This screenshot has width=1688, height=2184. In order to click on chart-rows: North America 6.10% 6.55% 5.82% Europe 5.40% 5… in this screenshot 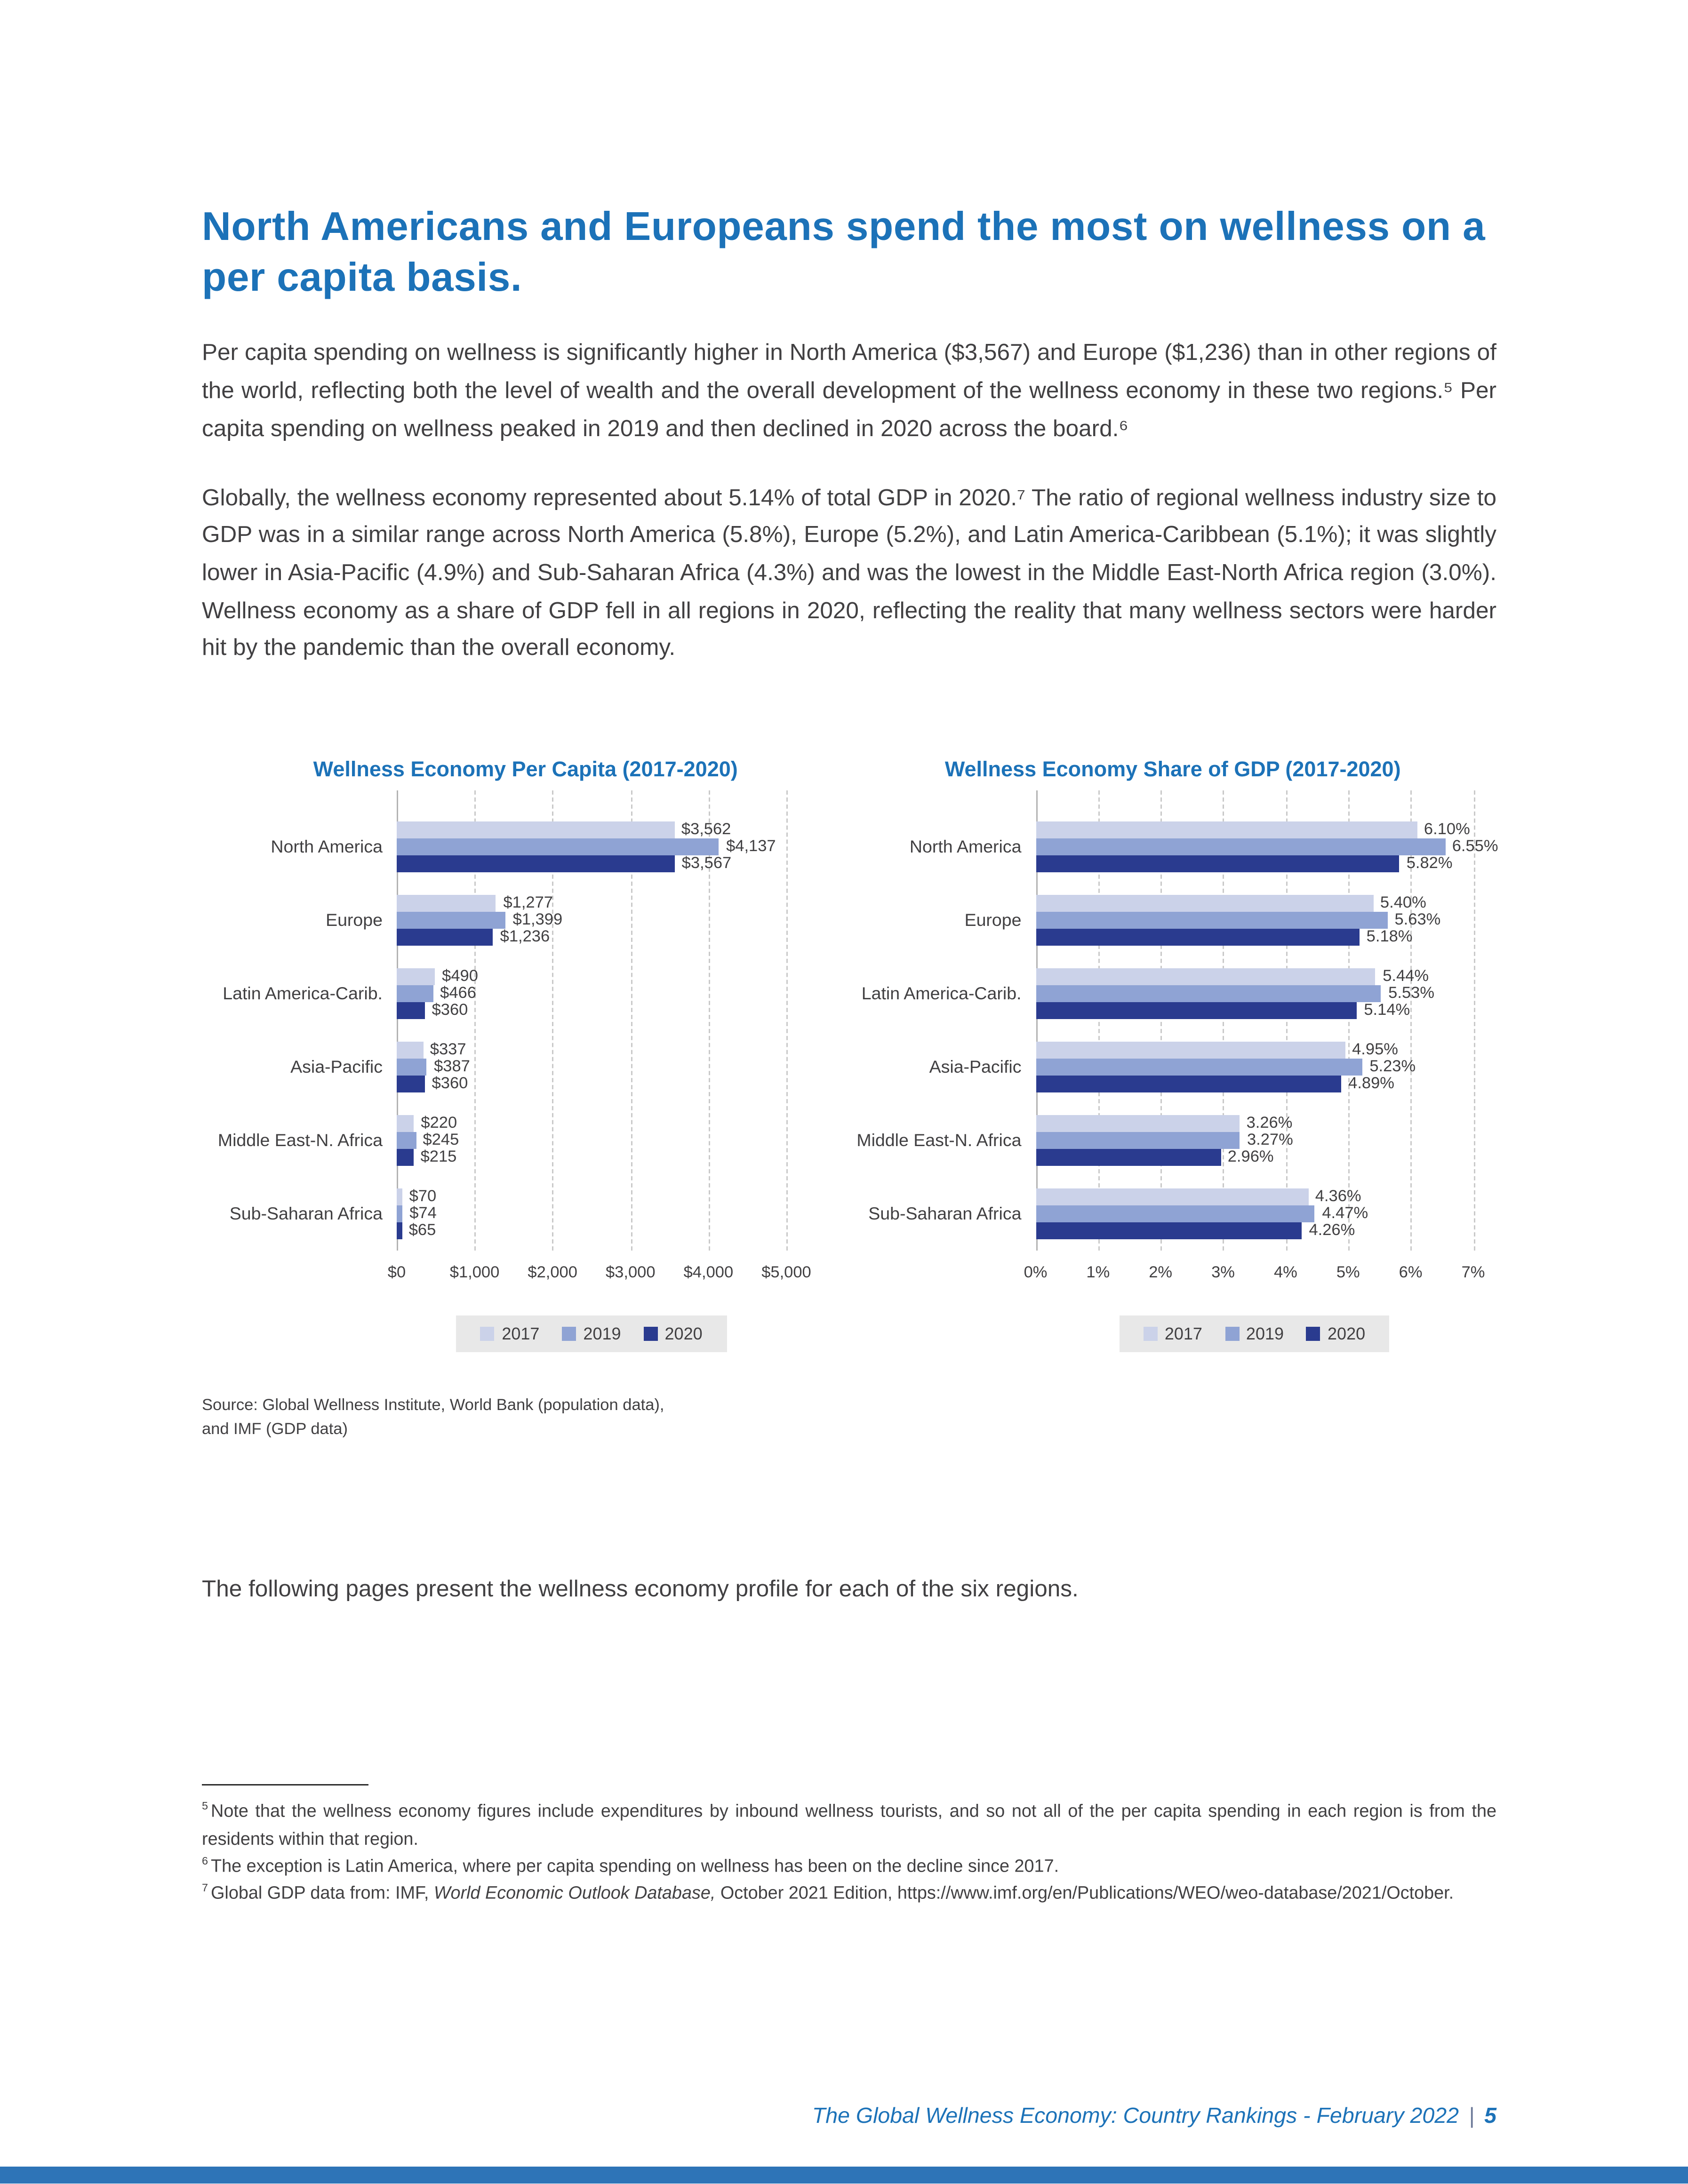, I will do `click(1173, 1030)`.